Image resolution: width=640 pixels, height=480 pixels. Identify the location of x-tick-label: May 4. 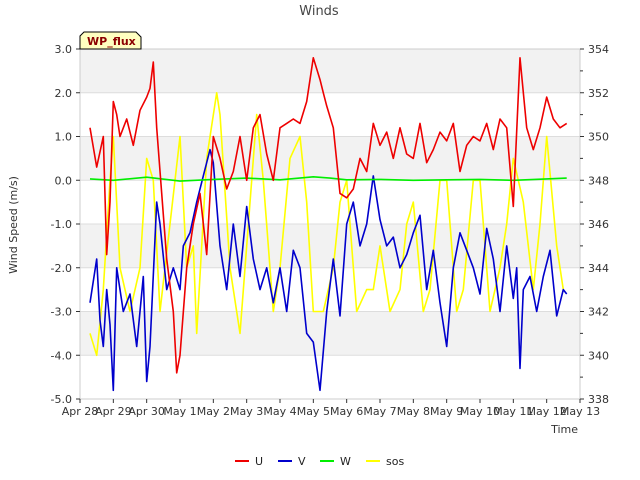
(279, 411).